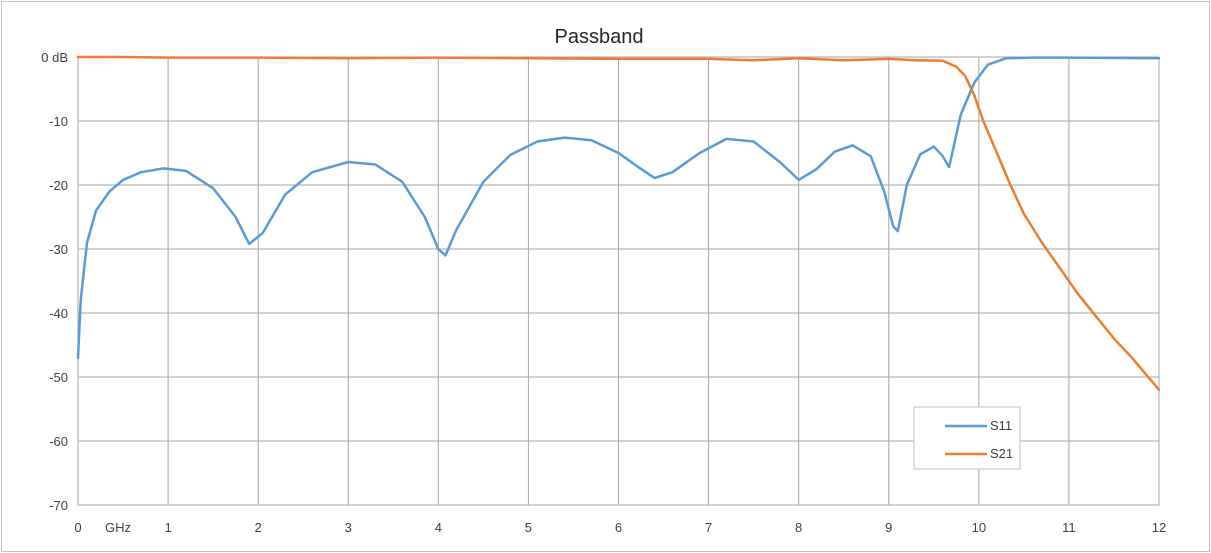 This screenshot has height=553, width=1211. I want to click on y-tick-label: 0 dB, so click(54, 57).